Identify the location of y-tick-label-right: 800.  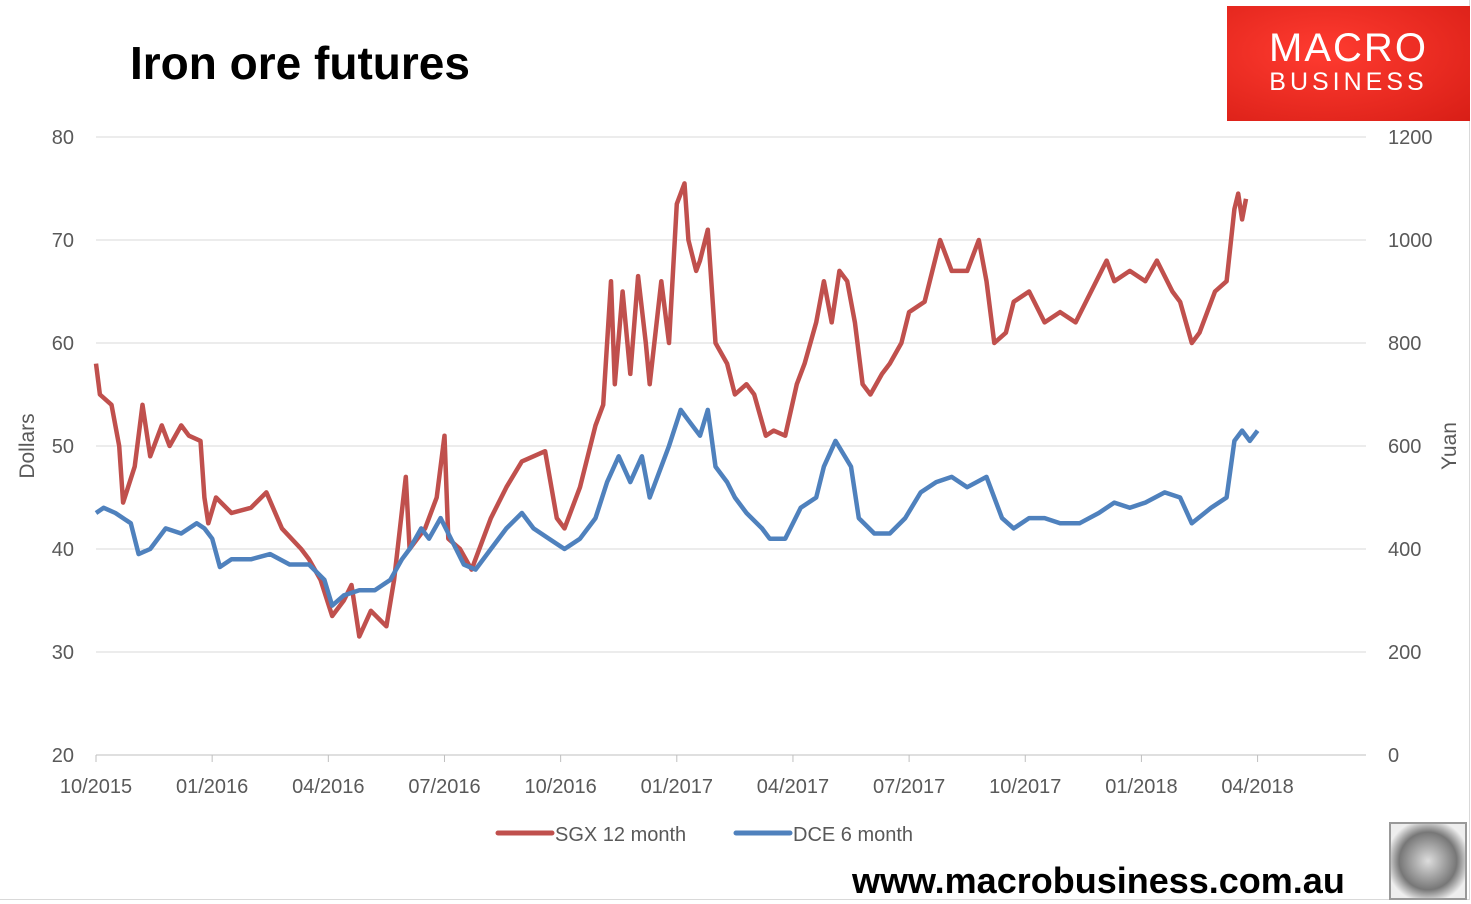
(1404, 344).